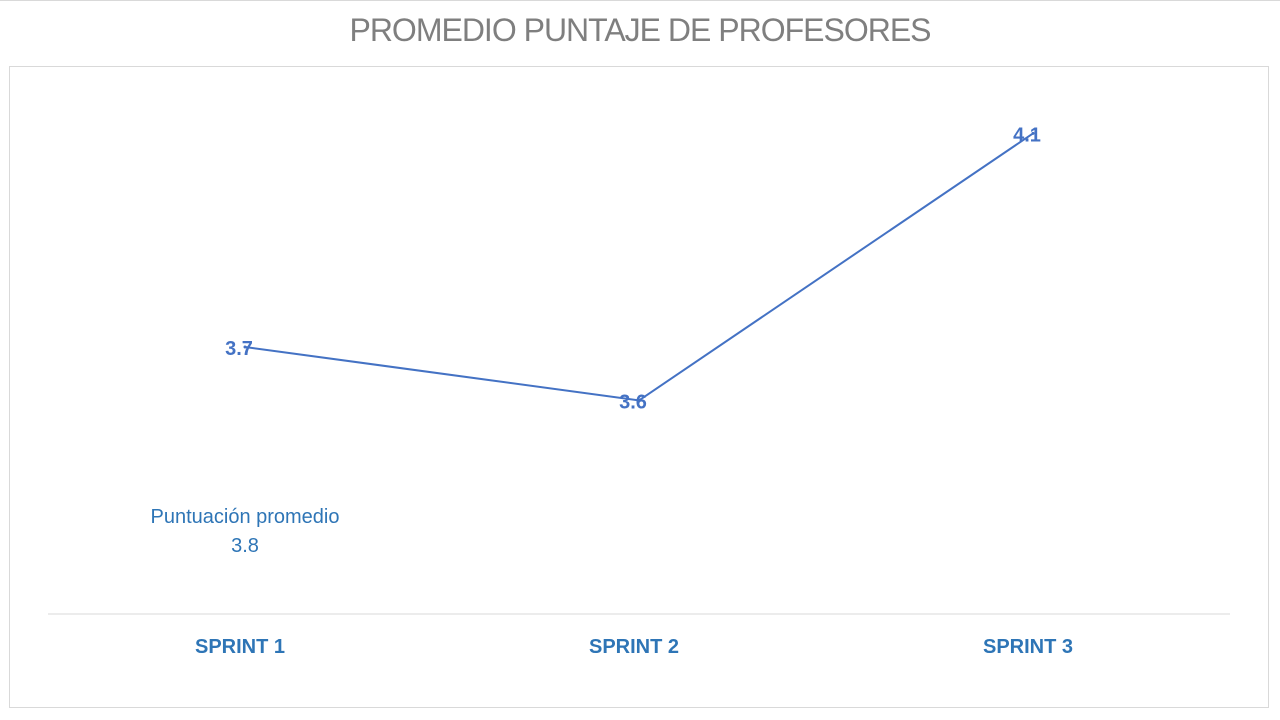 Image resolution: width=1280 pixels, height=720 pixels. I want to click on data-label: 3.6, so click(633, 402).